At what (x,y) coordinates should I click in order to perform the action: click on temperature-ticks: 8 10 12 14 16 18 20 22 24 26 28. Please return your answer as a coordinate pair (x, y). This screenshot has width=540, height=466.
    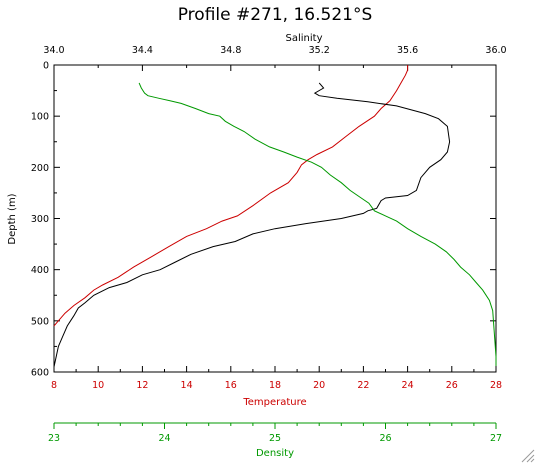
    Looking at the image, I should click on (276, 378).